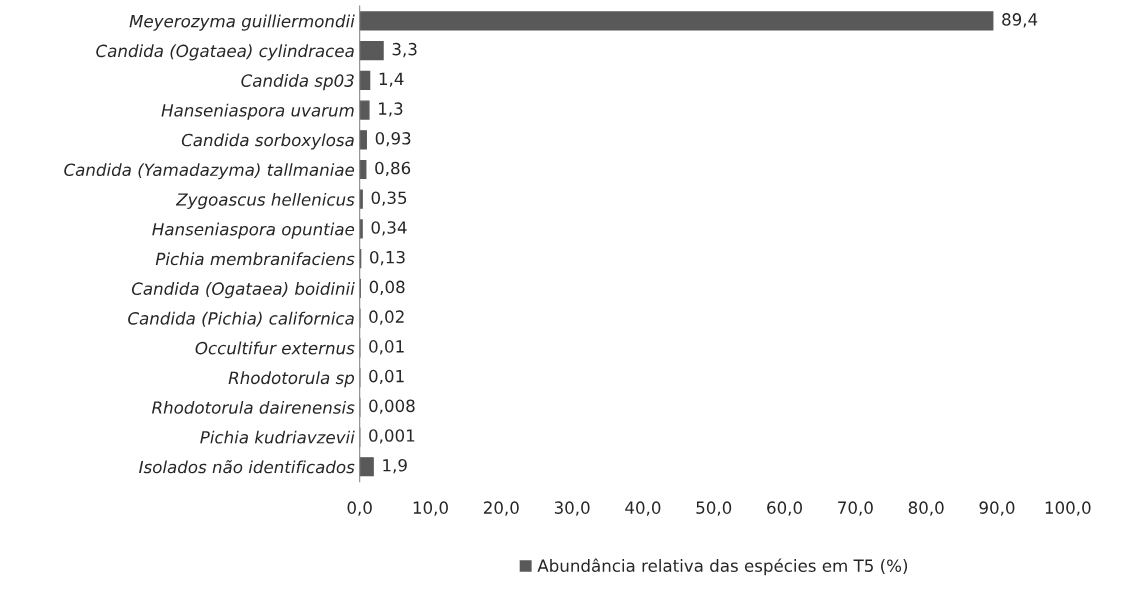  I want to click on data-label: 0,001, so click(392, 436).